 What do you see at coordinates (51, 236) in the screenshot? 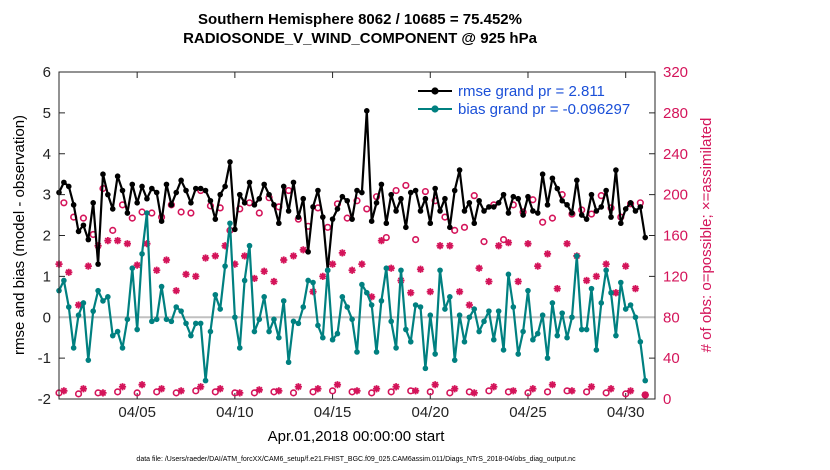
I see `left-axis-ticks: -2 -1 0 1 2 3 4 5 6` at bounding box center [51, 236].